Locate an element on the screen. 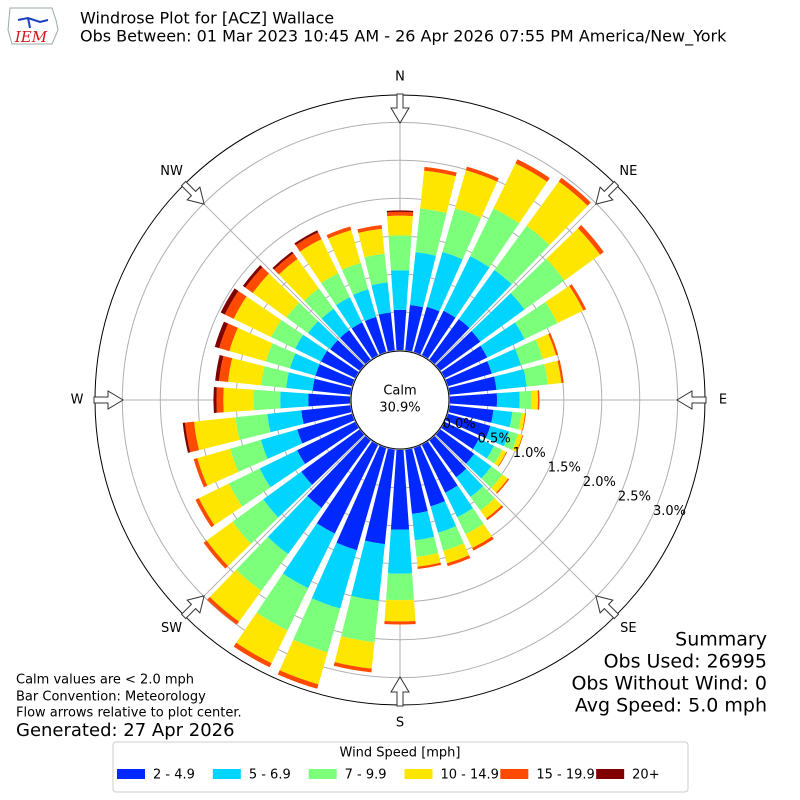 The height and width of the screenshot is (800, 800). legend-box is located at coordinates (400, 767).